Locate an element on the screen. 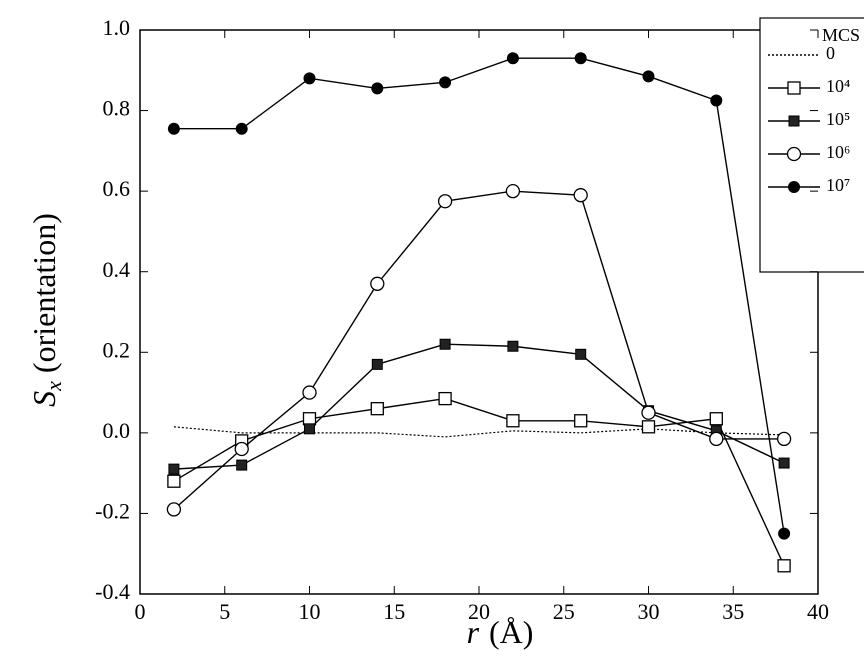 The height and width of the screenshot is (659, 864). y-tick-label: 0.0 is located at coordinates (117, 430).